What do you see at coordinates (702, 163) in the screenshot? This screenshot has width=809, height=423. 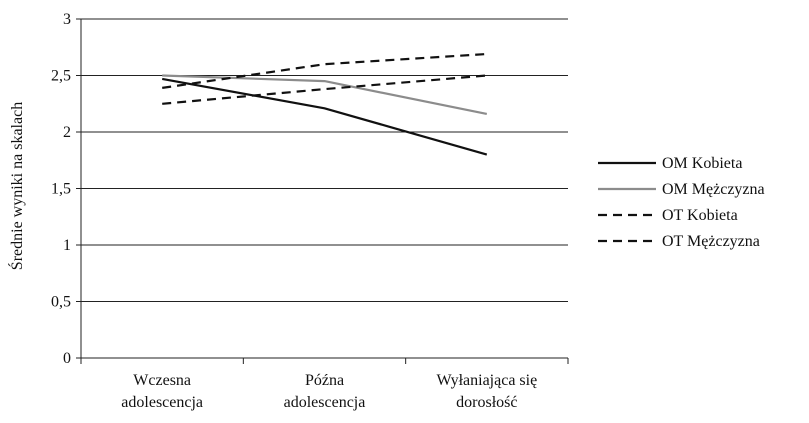 I see `legend-label: OM Kobieta` at bounding box center [702, 163].